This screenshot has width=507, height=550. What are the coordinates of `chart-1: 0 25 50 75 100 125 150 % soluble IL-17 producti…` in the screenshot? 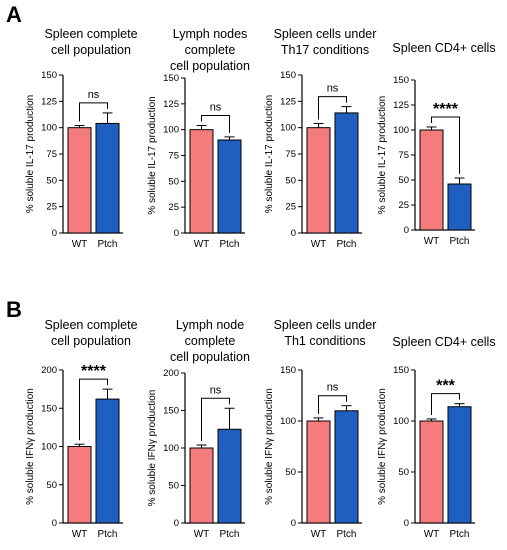 It's located at (74, 160).